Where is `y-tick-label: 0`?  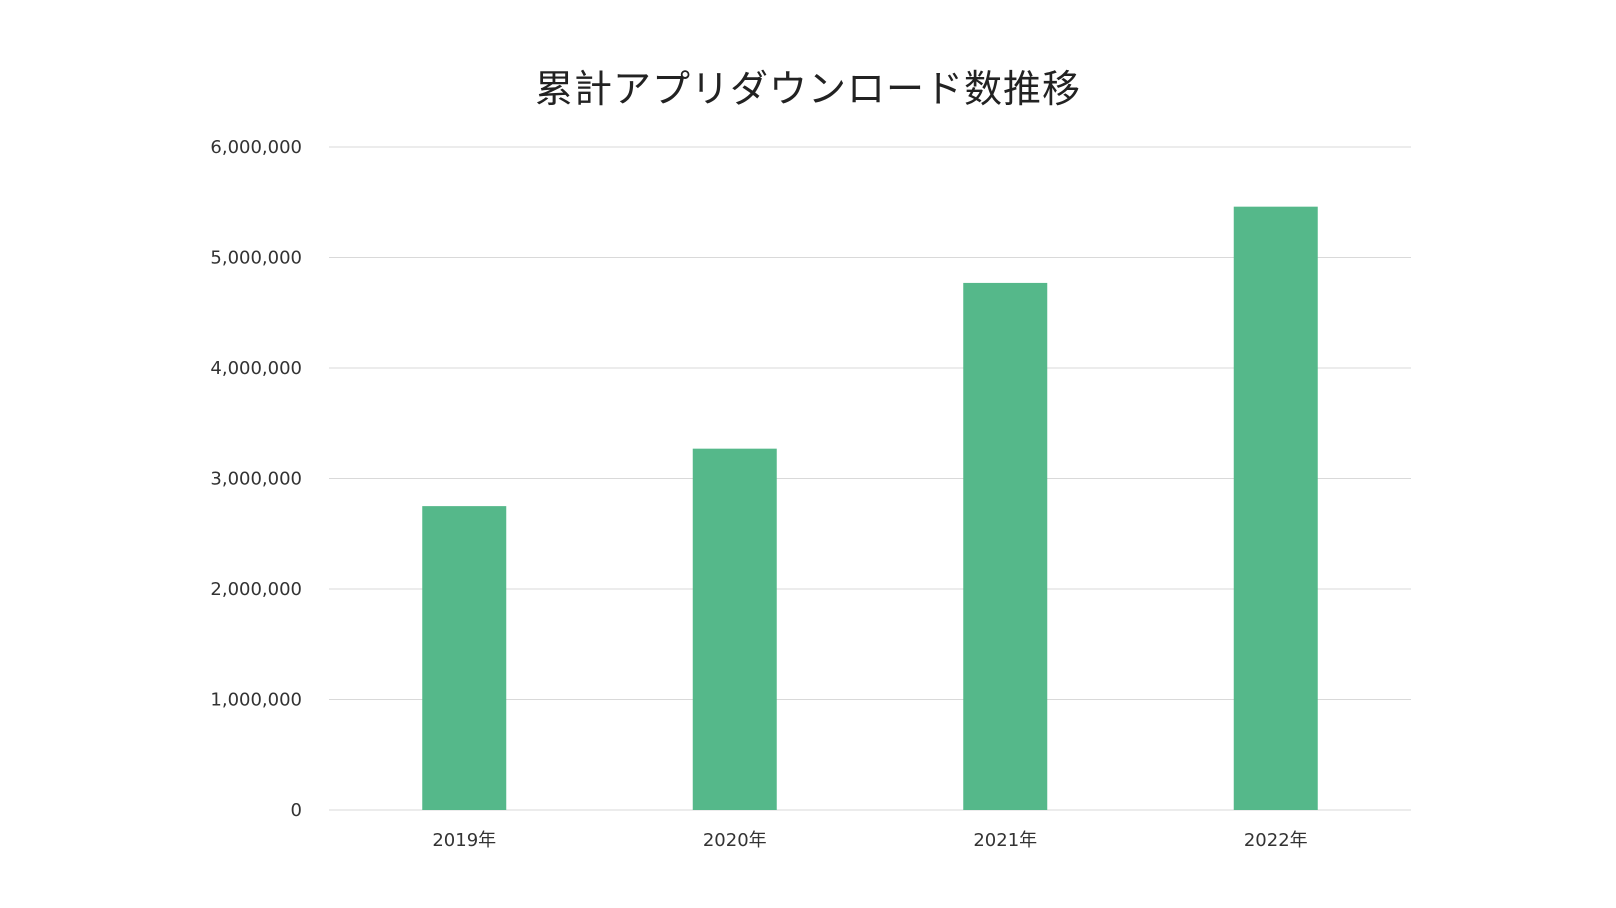 y-tick-label: 0 is located at coordinates (296, 810).